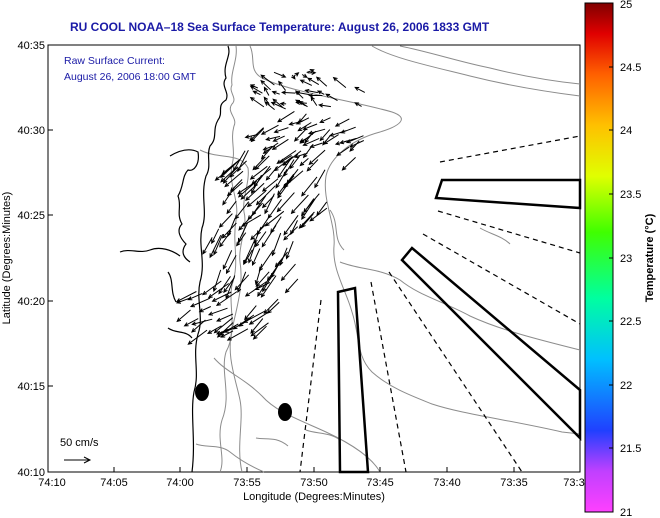  I want to click on x-tick-label: 73:40, so click(447, 483).